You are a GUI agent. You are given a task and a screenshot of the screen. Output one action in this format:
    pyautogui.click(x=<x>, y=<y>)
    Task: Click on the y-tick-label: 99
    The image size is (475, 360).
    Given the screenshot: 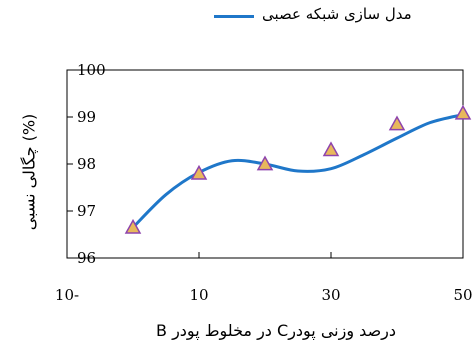 What is the action you would take?
    pyautogui.click(x=86, y=117)
    